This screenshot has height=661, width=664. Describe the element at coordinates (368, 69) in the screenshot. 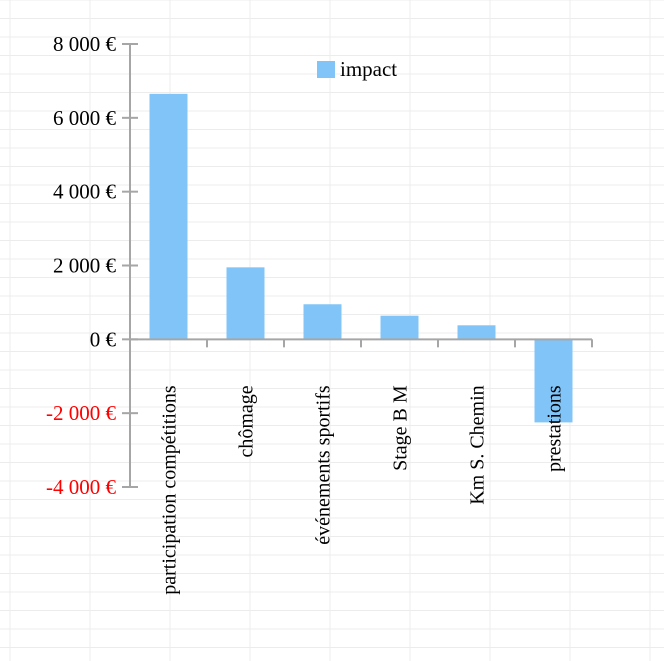

I see `legend-label-impact: impact` at that location.